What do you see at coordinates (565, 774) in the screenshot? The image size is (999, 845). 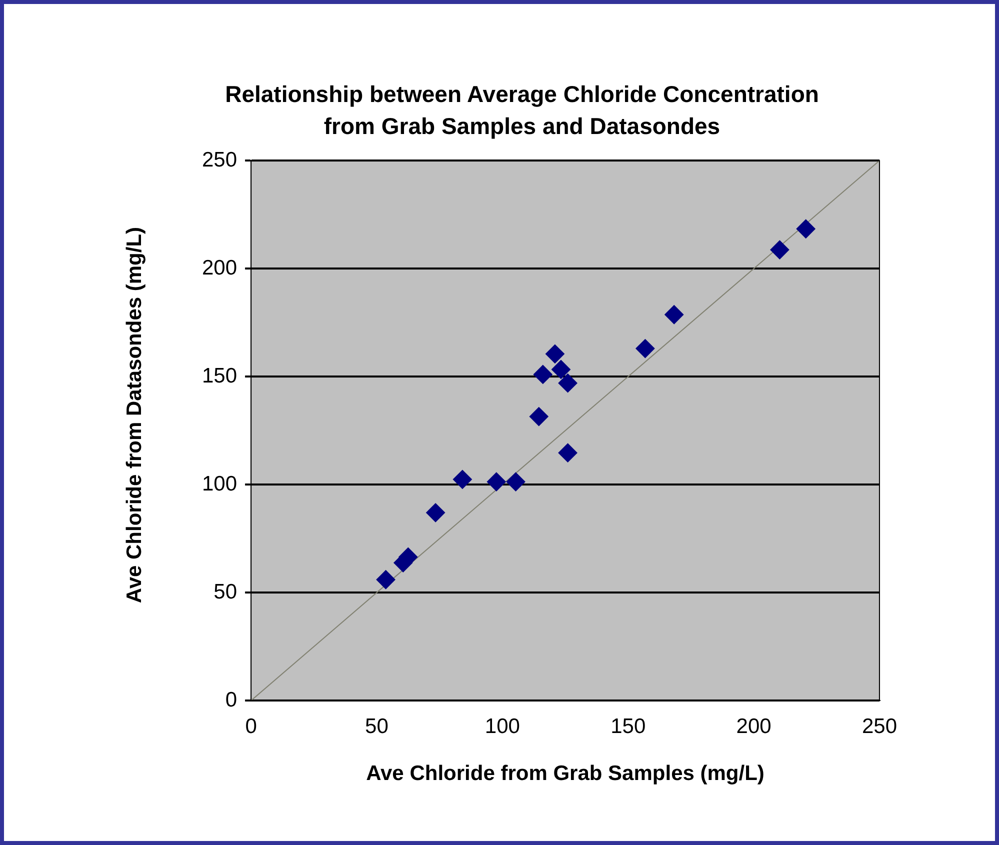 I see `x-axis-title: Ave Chloride from Grab Samples (mg/L)` at bounding box center [565, 774].